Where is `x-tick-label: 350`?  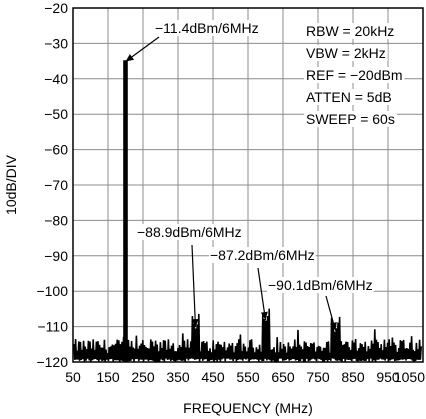 x-tick-label: 350 is located at coordinates (178, 377).